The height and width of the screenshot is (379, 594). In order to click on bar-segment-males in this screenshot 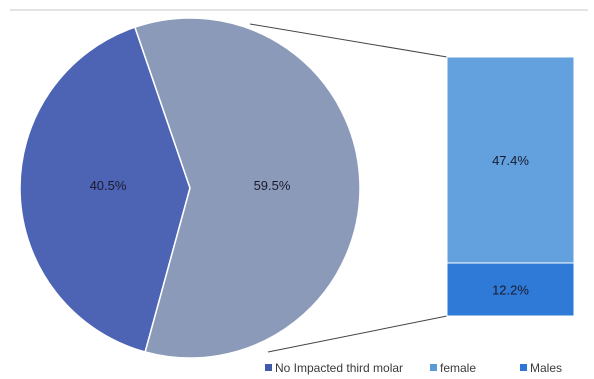, I will do `click(510, 289)`.